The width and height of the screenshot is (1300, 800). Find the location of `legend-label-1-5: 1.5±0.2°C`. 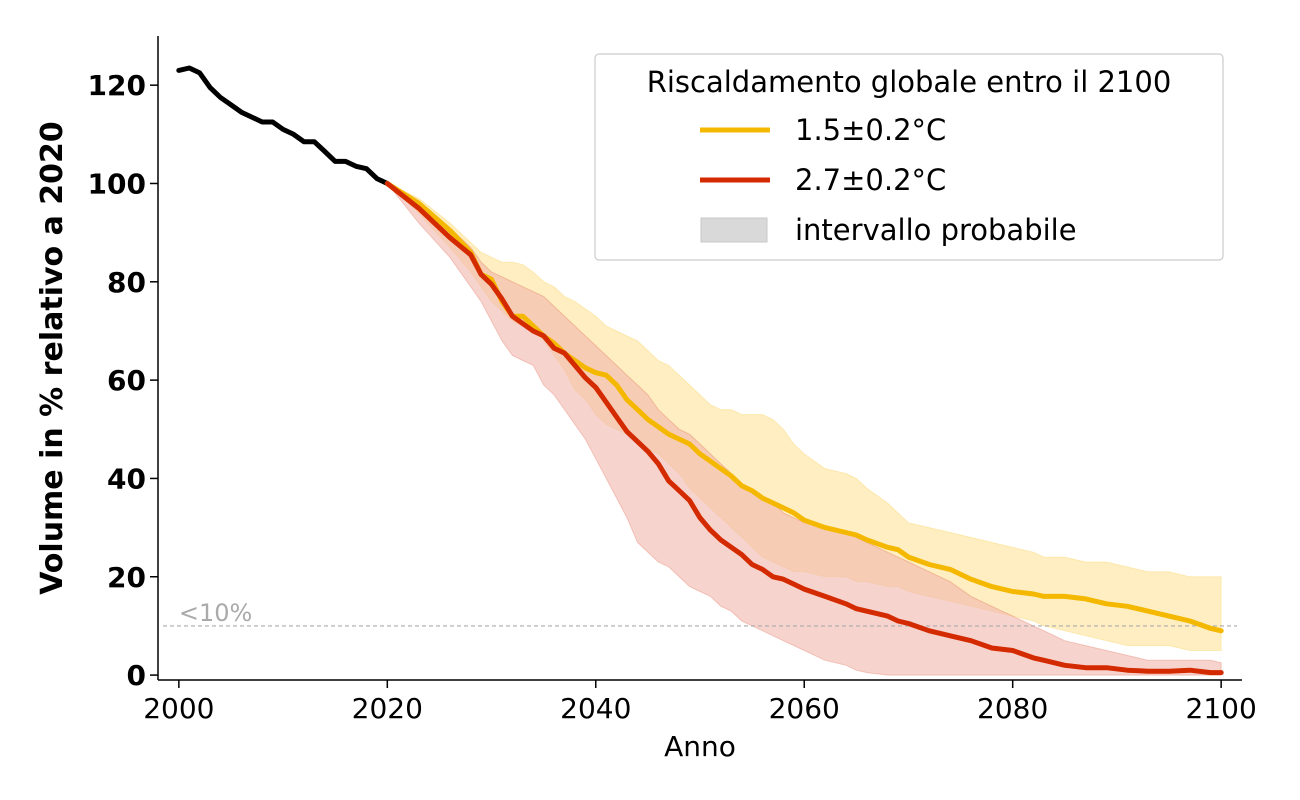

legend-label-1-5: 1.5±0.2°C is located at coordinates (870, 130).